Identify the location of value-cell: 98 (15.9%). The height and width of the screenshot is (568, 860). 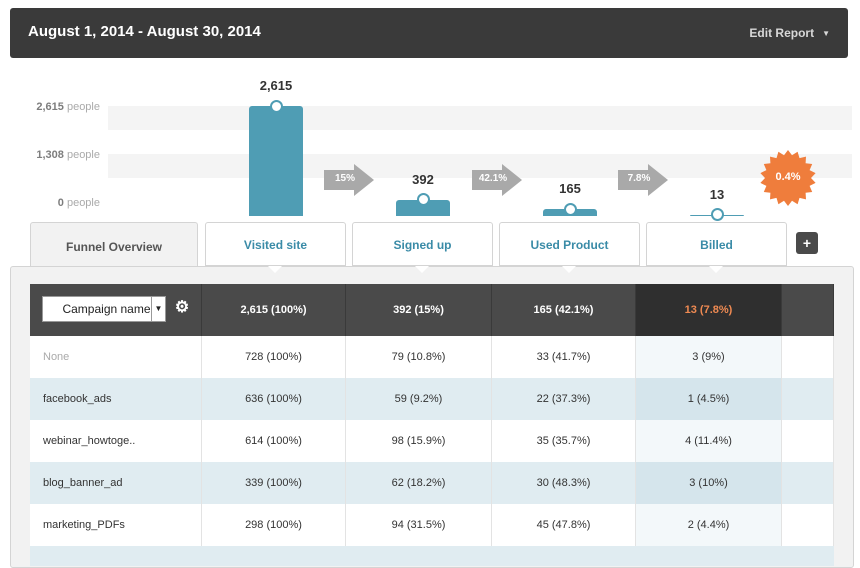
(419, 441).